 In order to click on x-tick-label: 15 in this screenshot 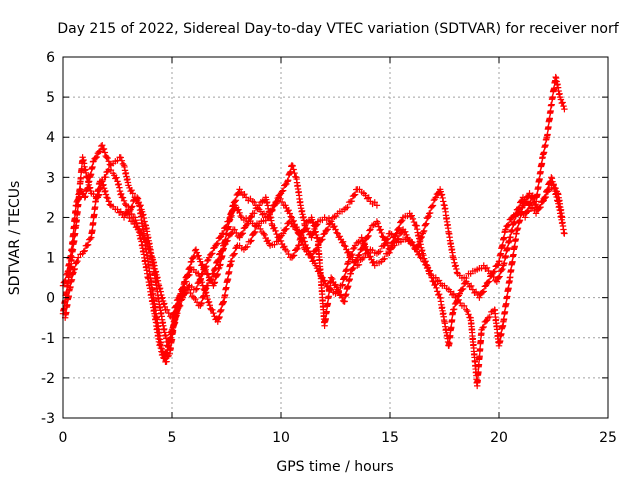, I will do `click(390, 438)`.